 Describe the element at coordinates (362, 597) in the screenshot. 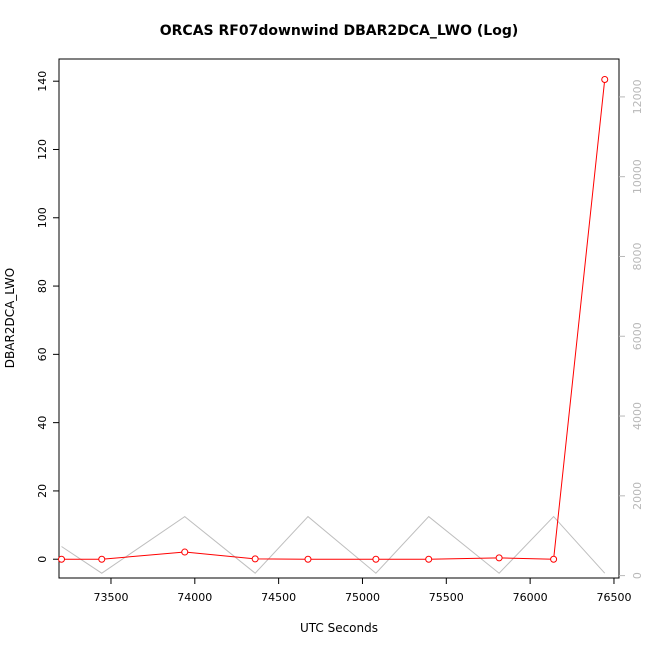

I see `x-tick-label: 75000` at that location.